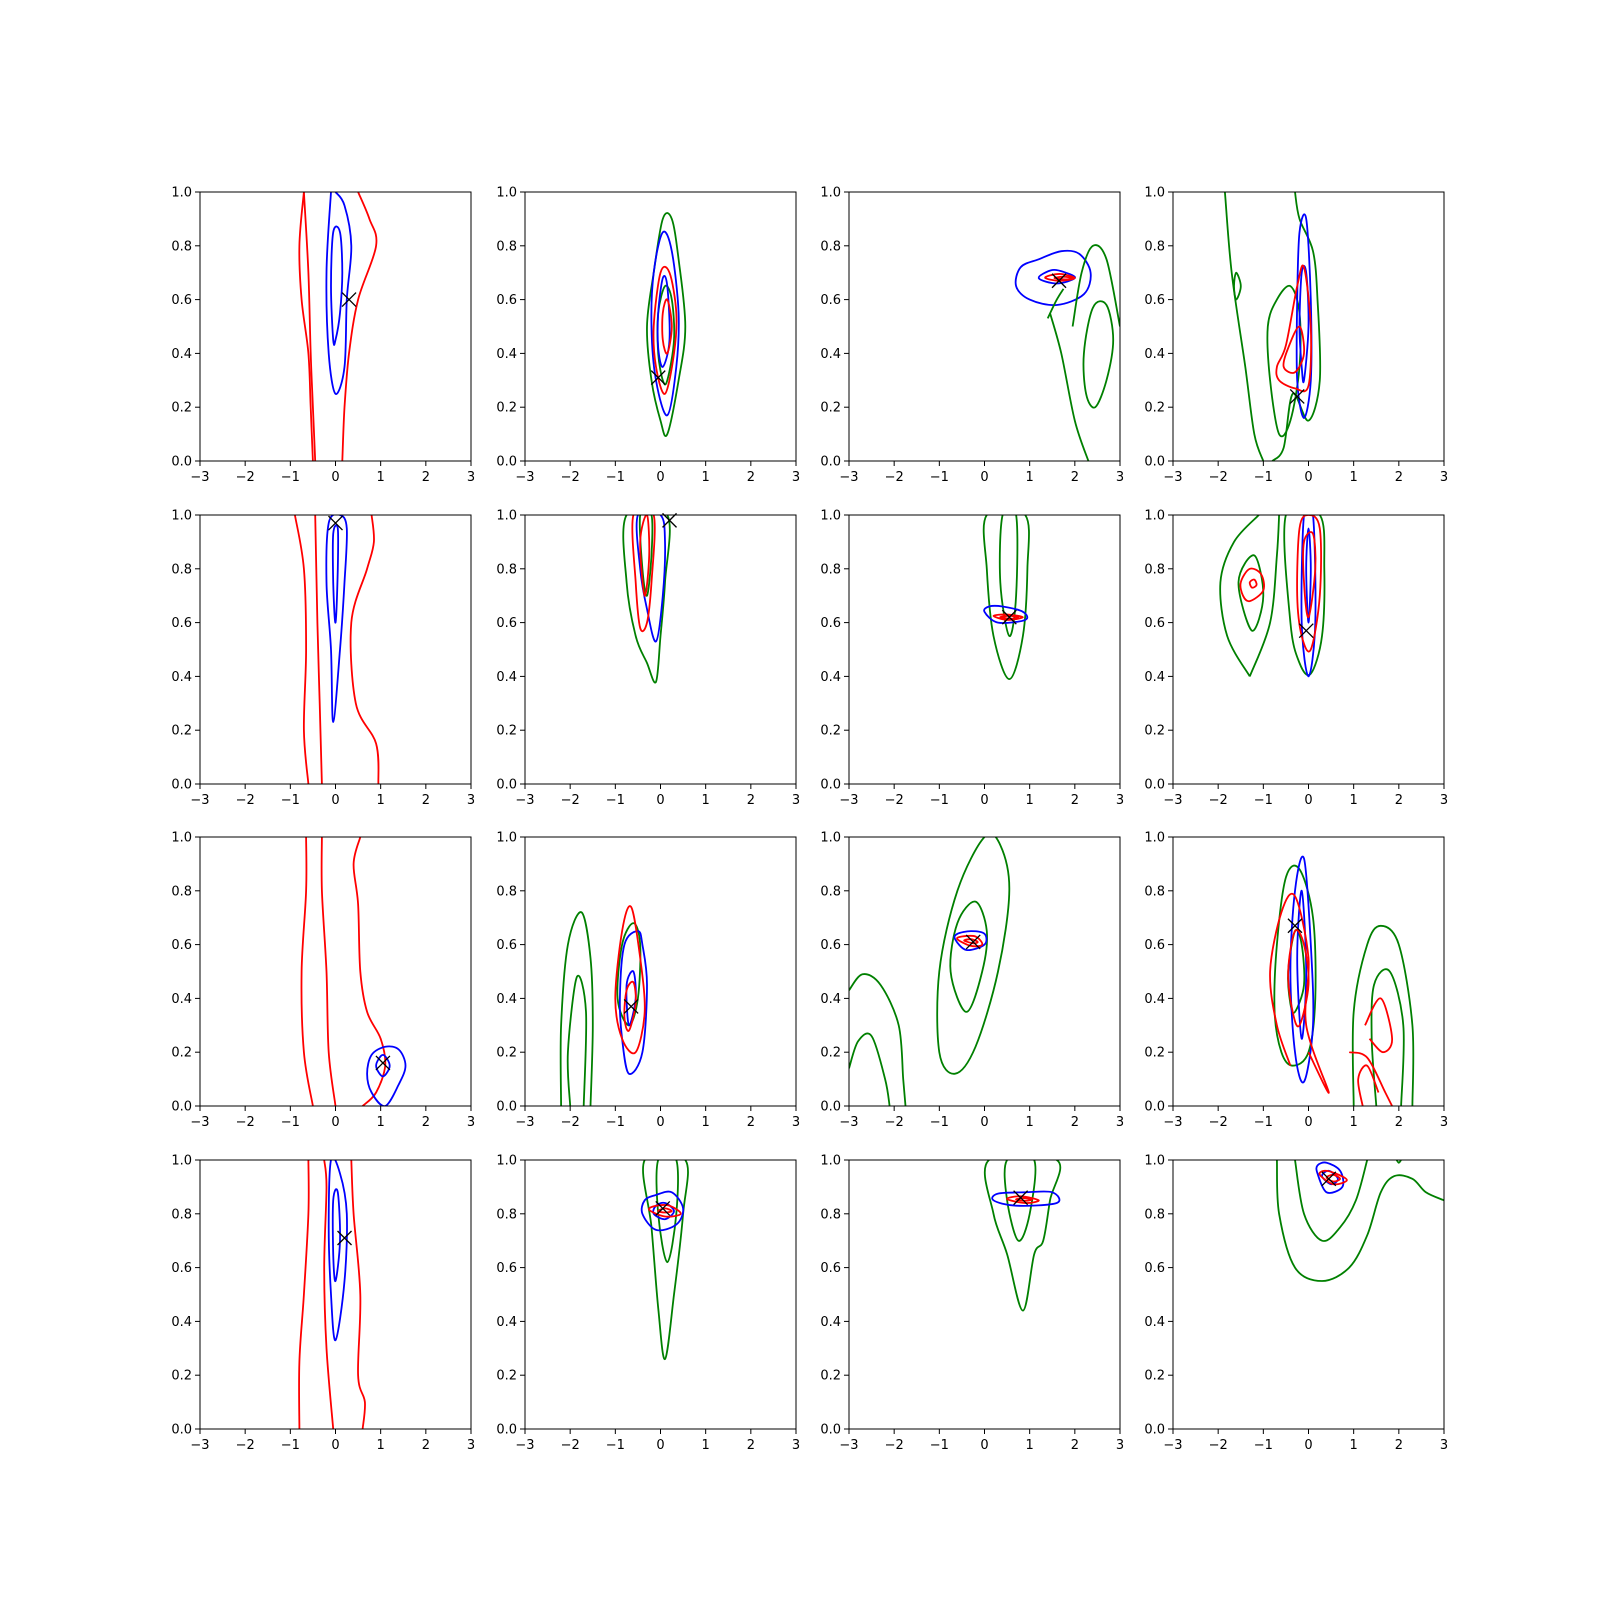 The width and height of the screenshot is (1600, 1600). I want to click on subplot-9: −3 −2 −1 0 1 2 3 0.0 0.2 0.4 0.6 0.8 1.0, so click(323, 981).